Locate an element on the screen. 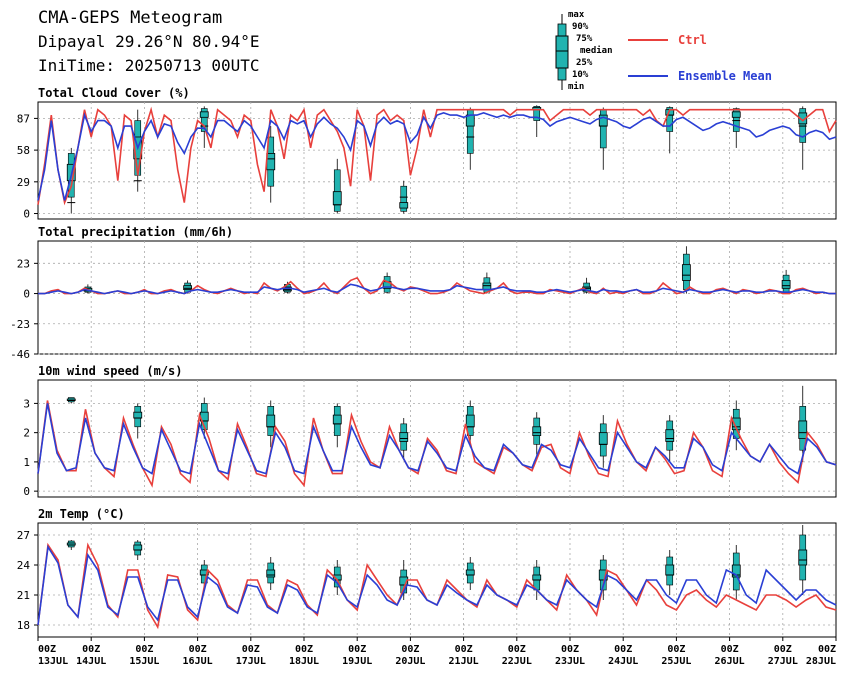 This screenshot has height=675, width=860. x-tick-label-date: 22JUL is located at coordinates (517, 661).